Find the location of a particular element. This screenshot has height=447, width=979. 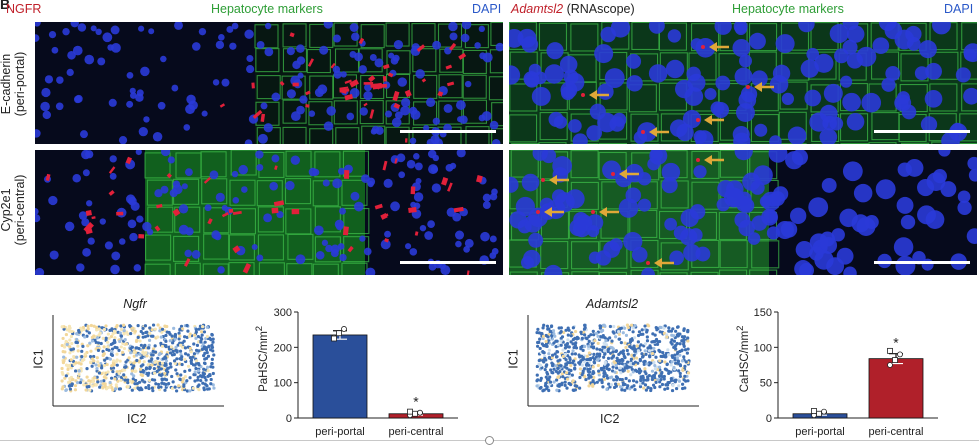

left-header-middle: Hepatocyte markers is located at coordinates (267, 9).